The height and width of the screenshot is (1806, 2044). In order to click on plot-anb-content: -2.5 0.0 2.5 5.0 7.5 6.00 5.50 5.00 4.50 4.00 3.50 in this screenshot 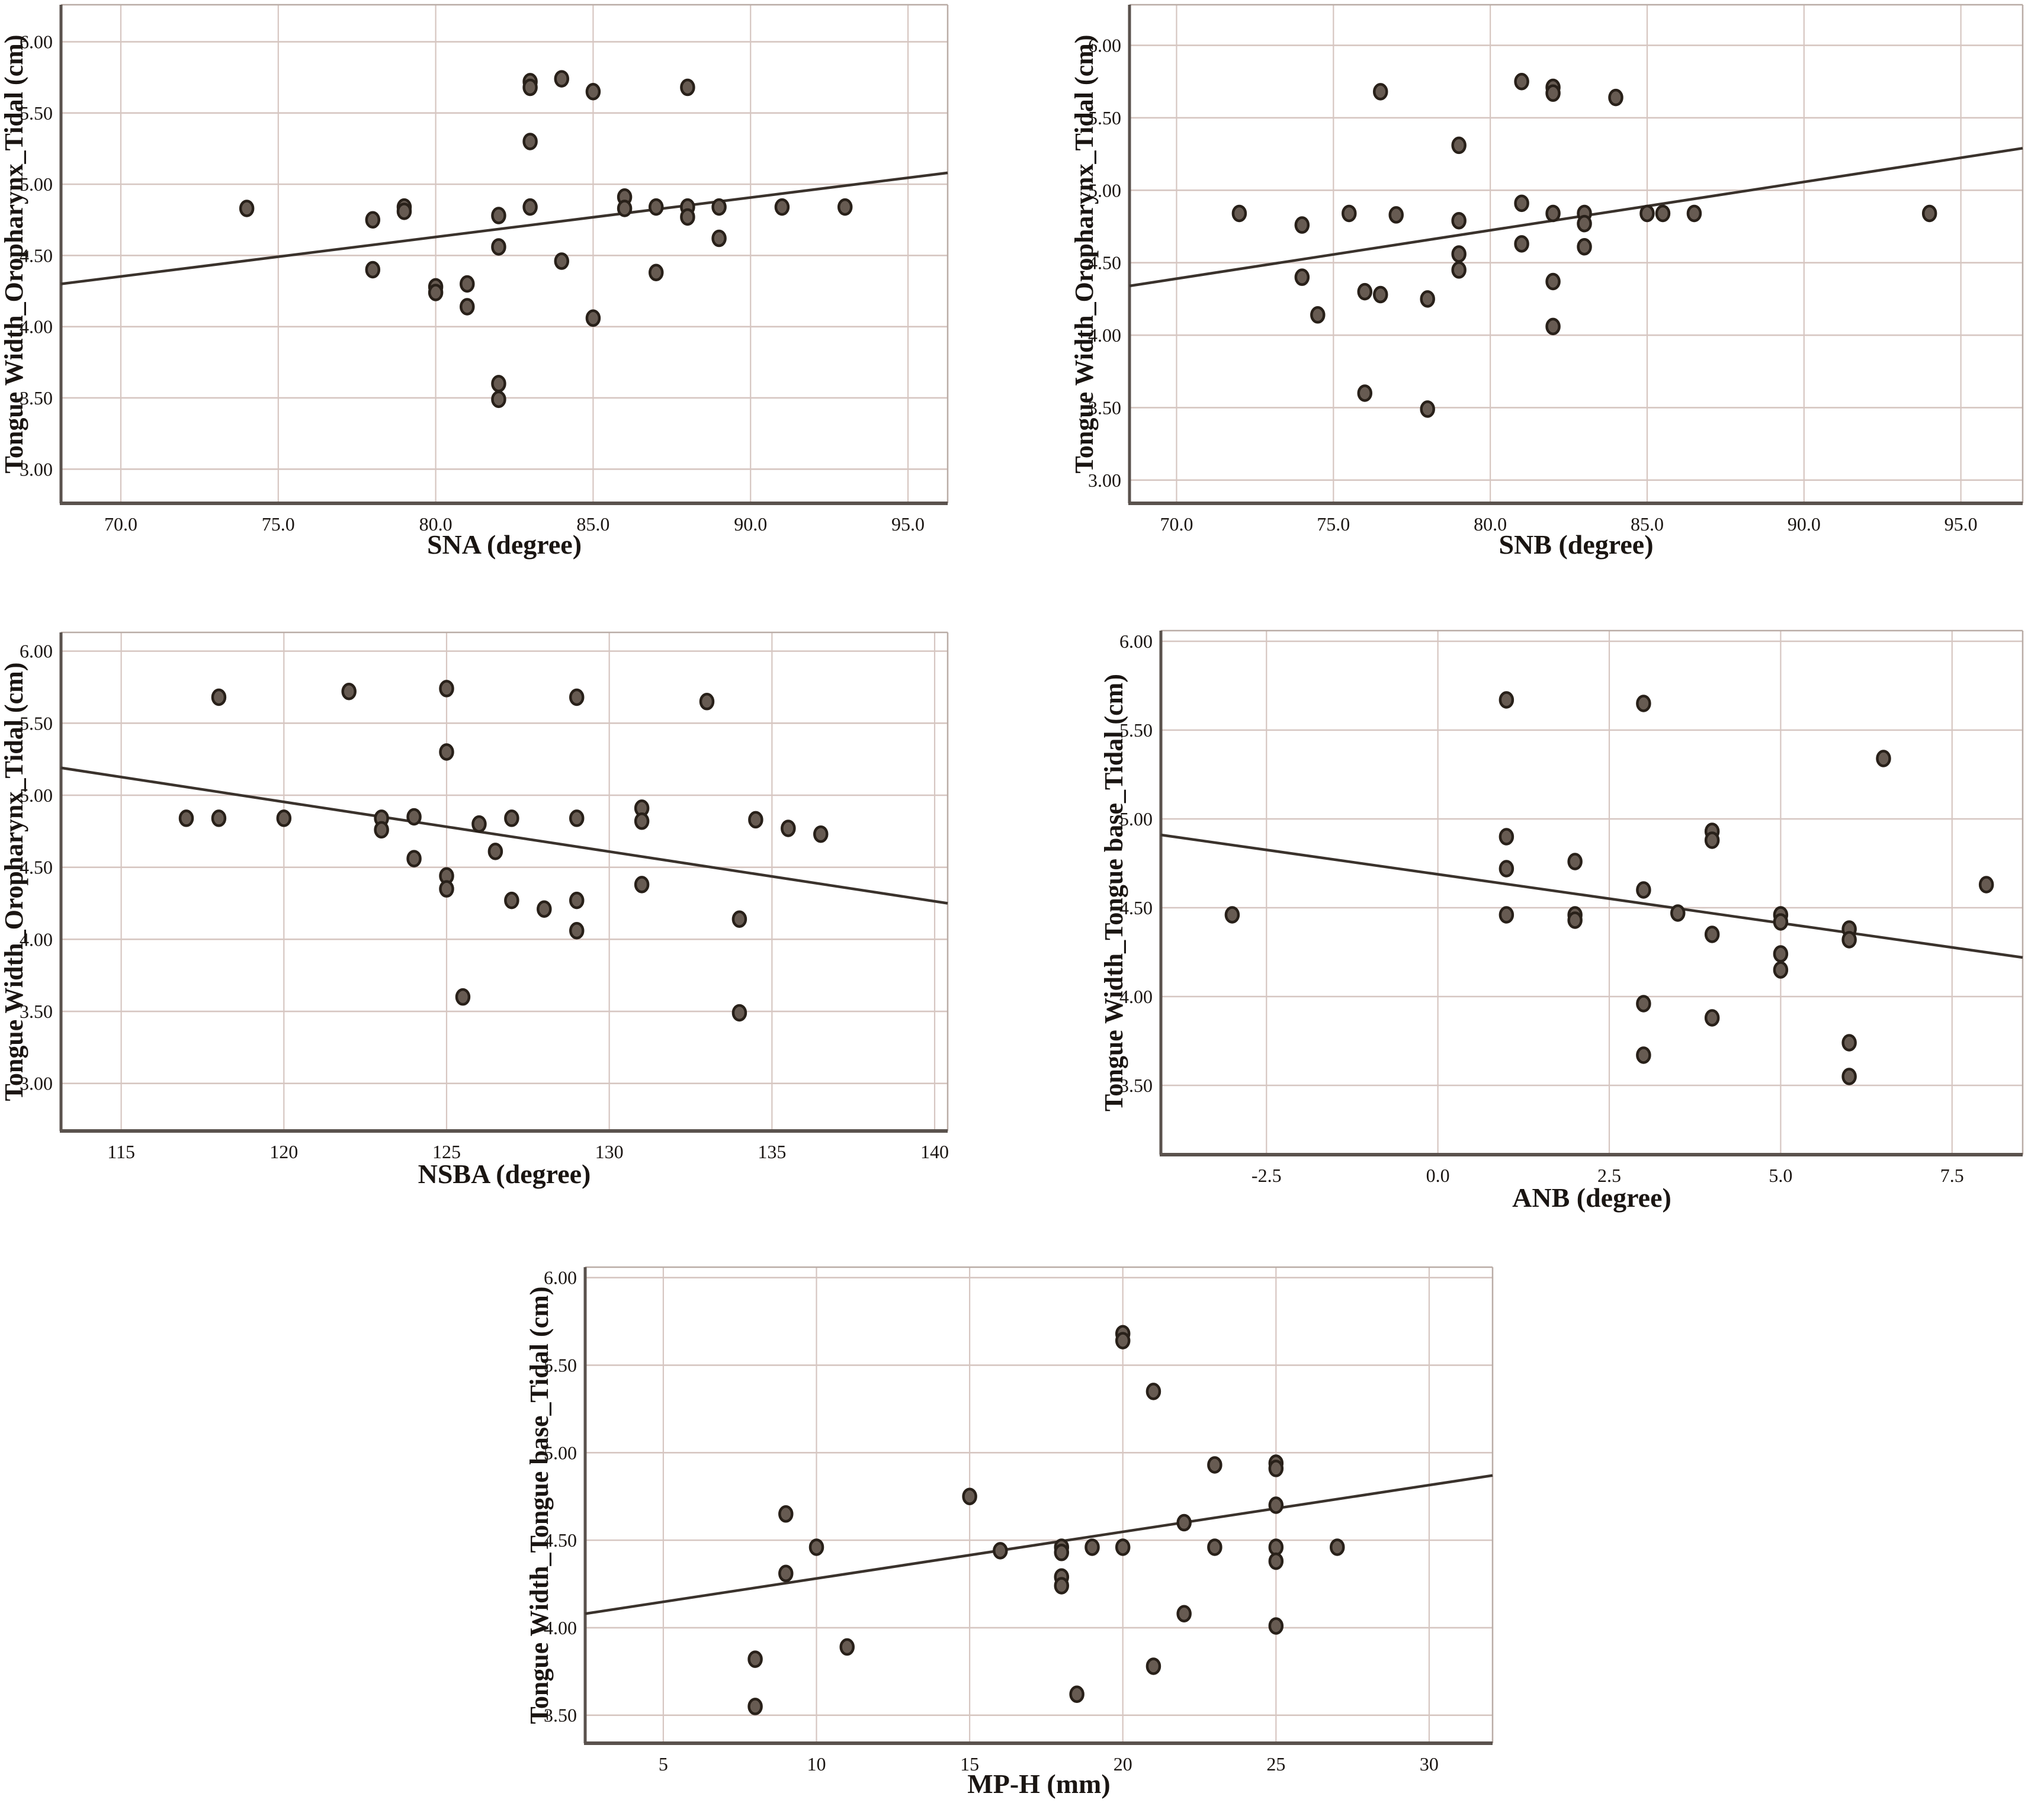, I will do `click(1571, 907)`.